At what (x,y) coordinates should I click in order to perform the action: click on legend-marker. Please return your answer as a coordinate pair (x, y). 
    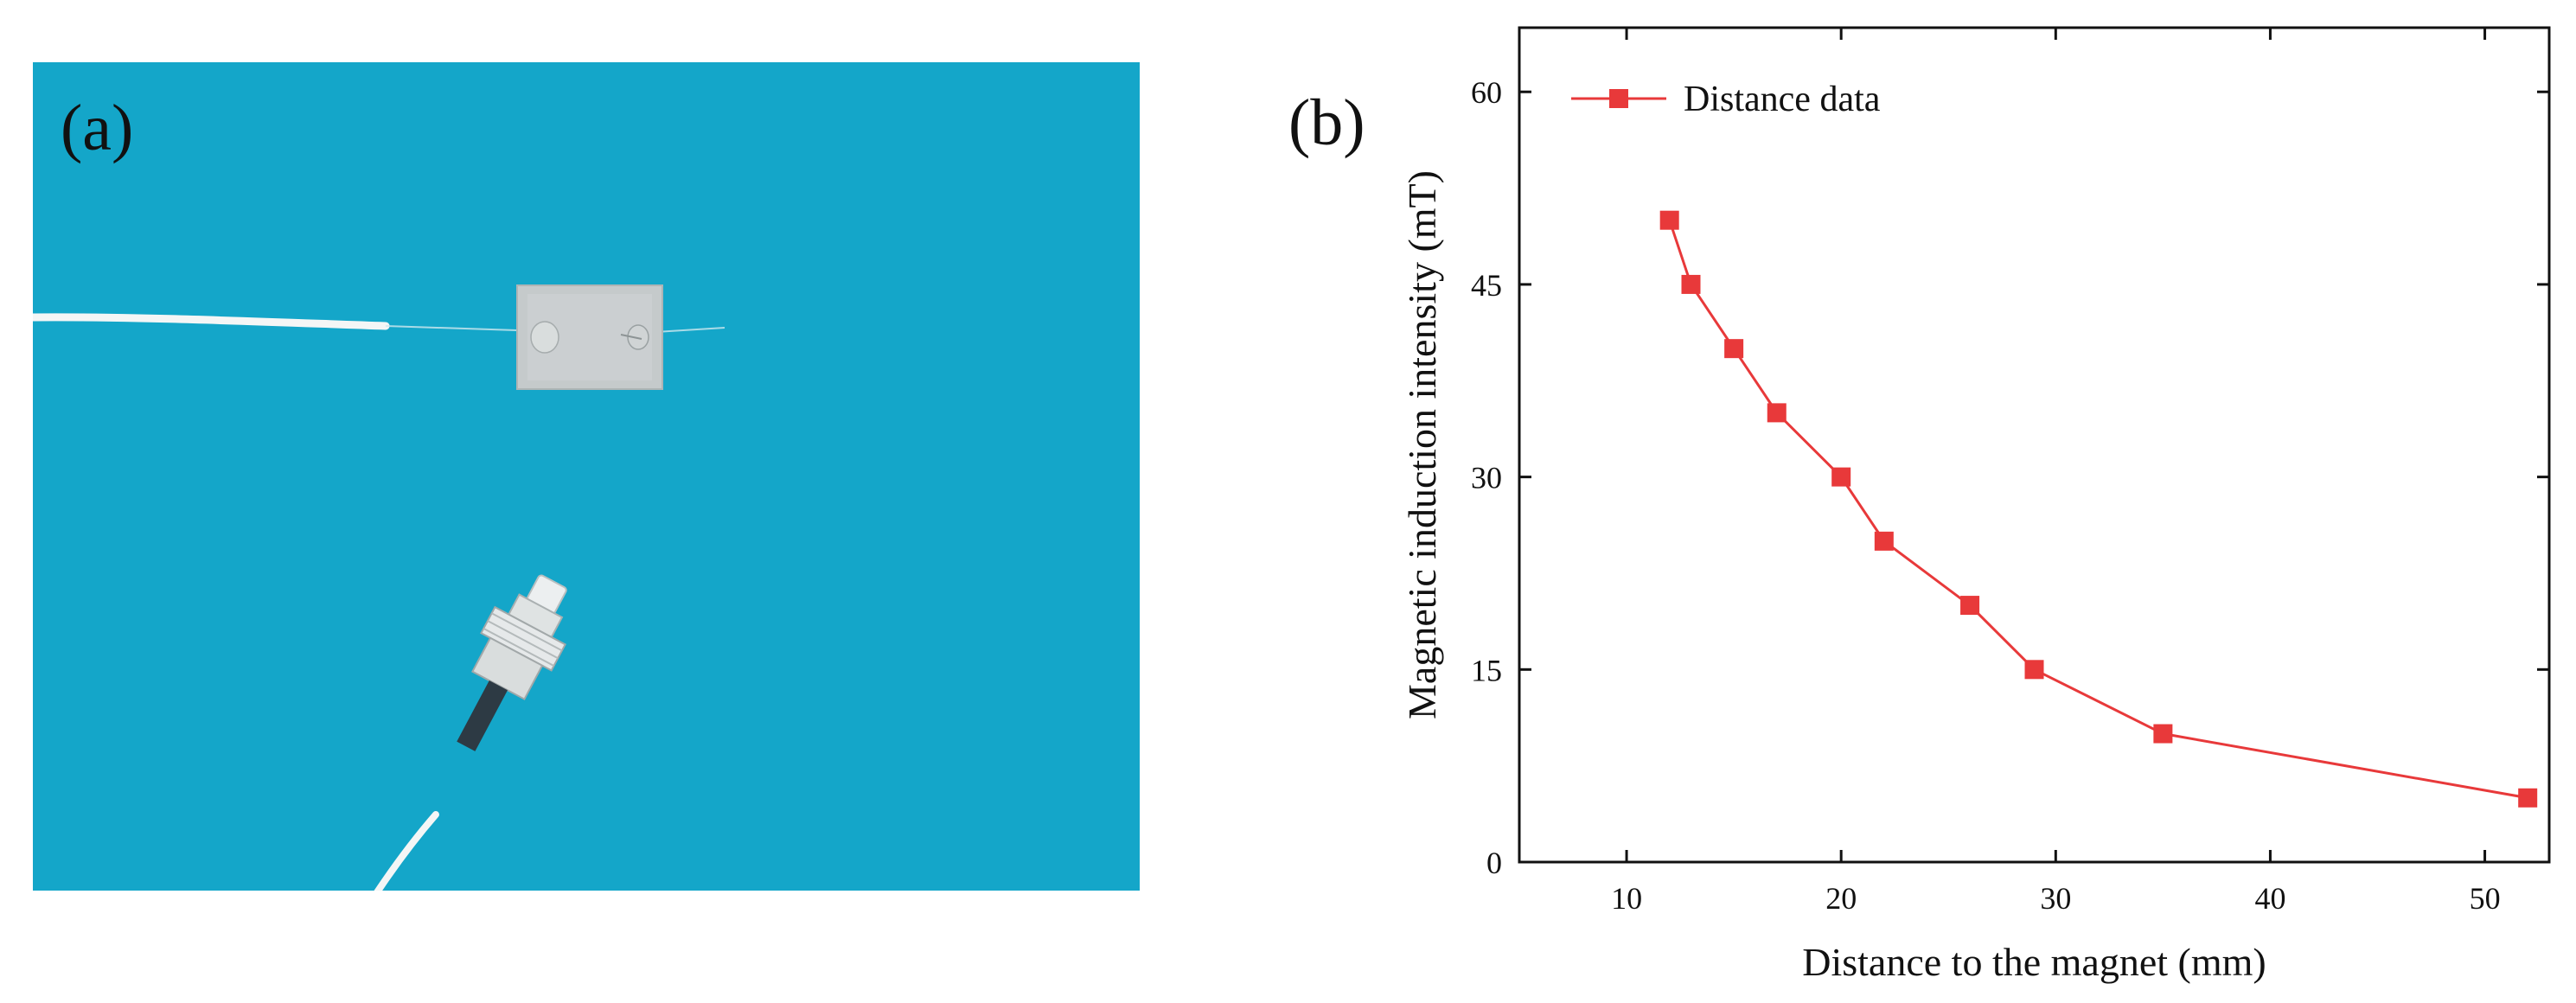
    Looking at the image, I should click on (1618, 98).